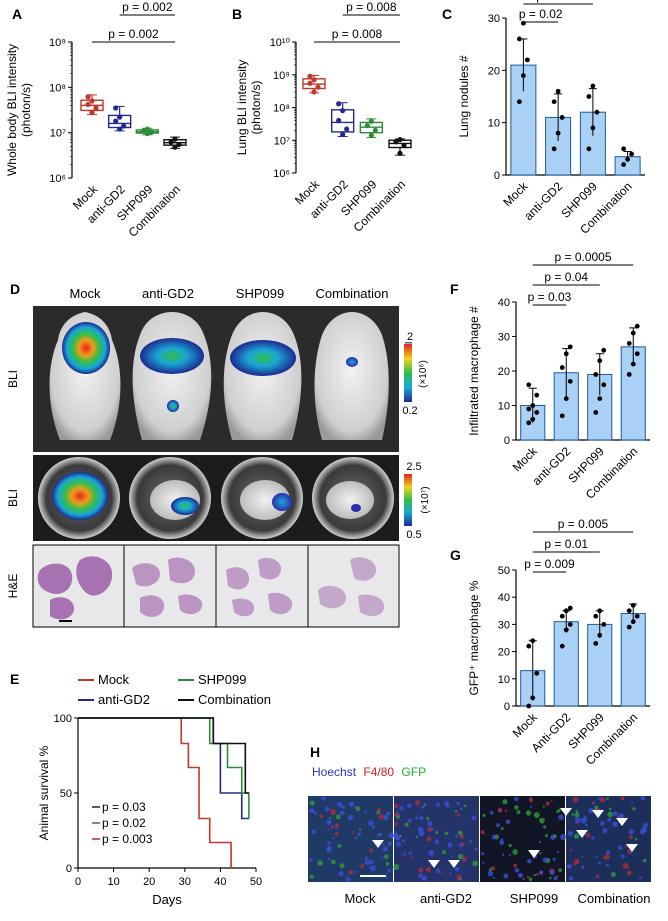 The image size is (668, 921). I want to click on scale2-min: 0.5, so click(413, 535).